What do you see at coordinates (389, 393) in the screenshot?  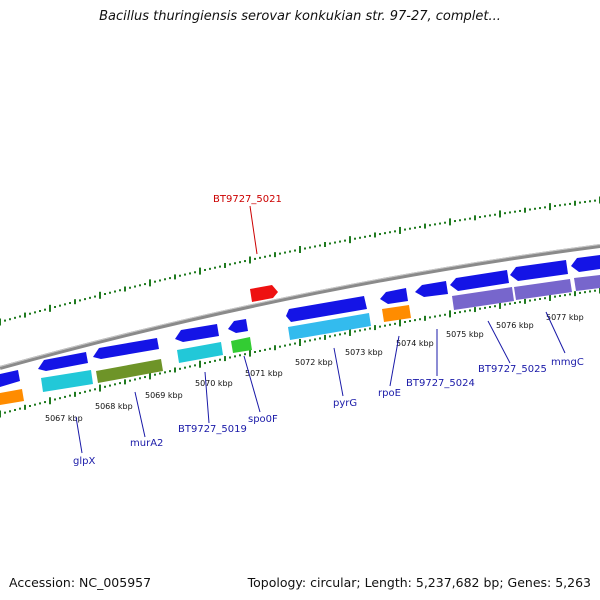 I see `gene-label-rpoe: rpoE` at bounding box center [389, 393].